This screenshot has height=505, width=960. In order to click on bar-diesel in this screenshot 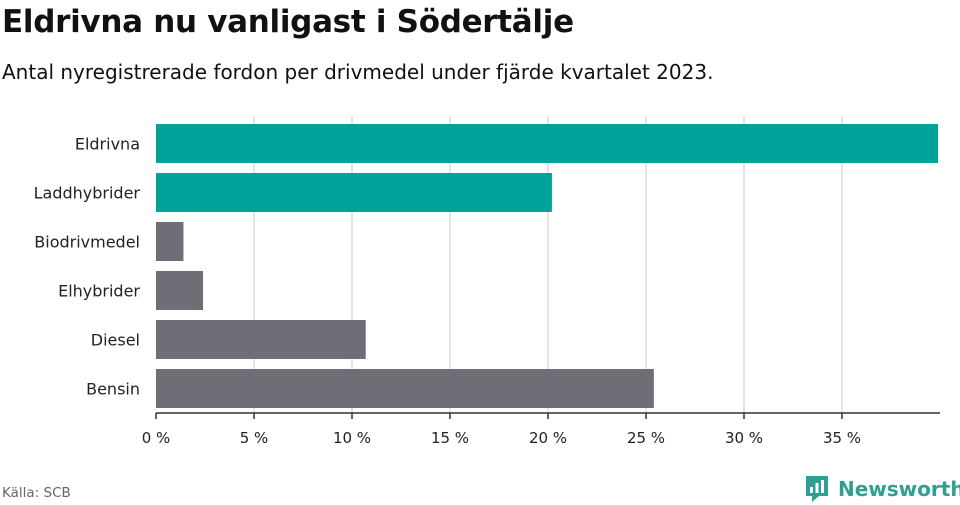, I will do `click(261, 339)`.